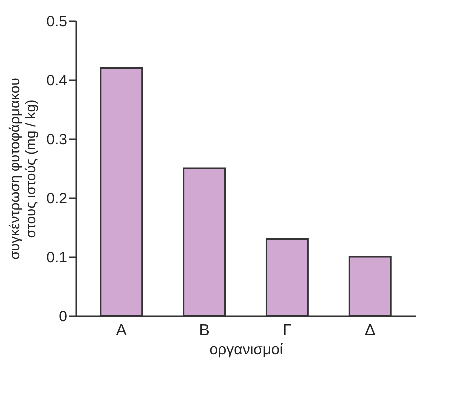  What do you see at coordinates (63, 317) in the screenshot?
I see `y-tick-label: 0` at bounding box center [63, 317].